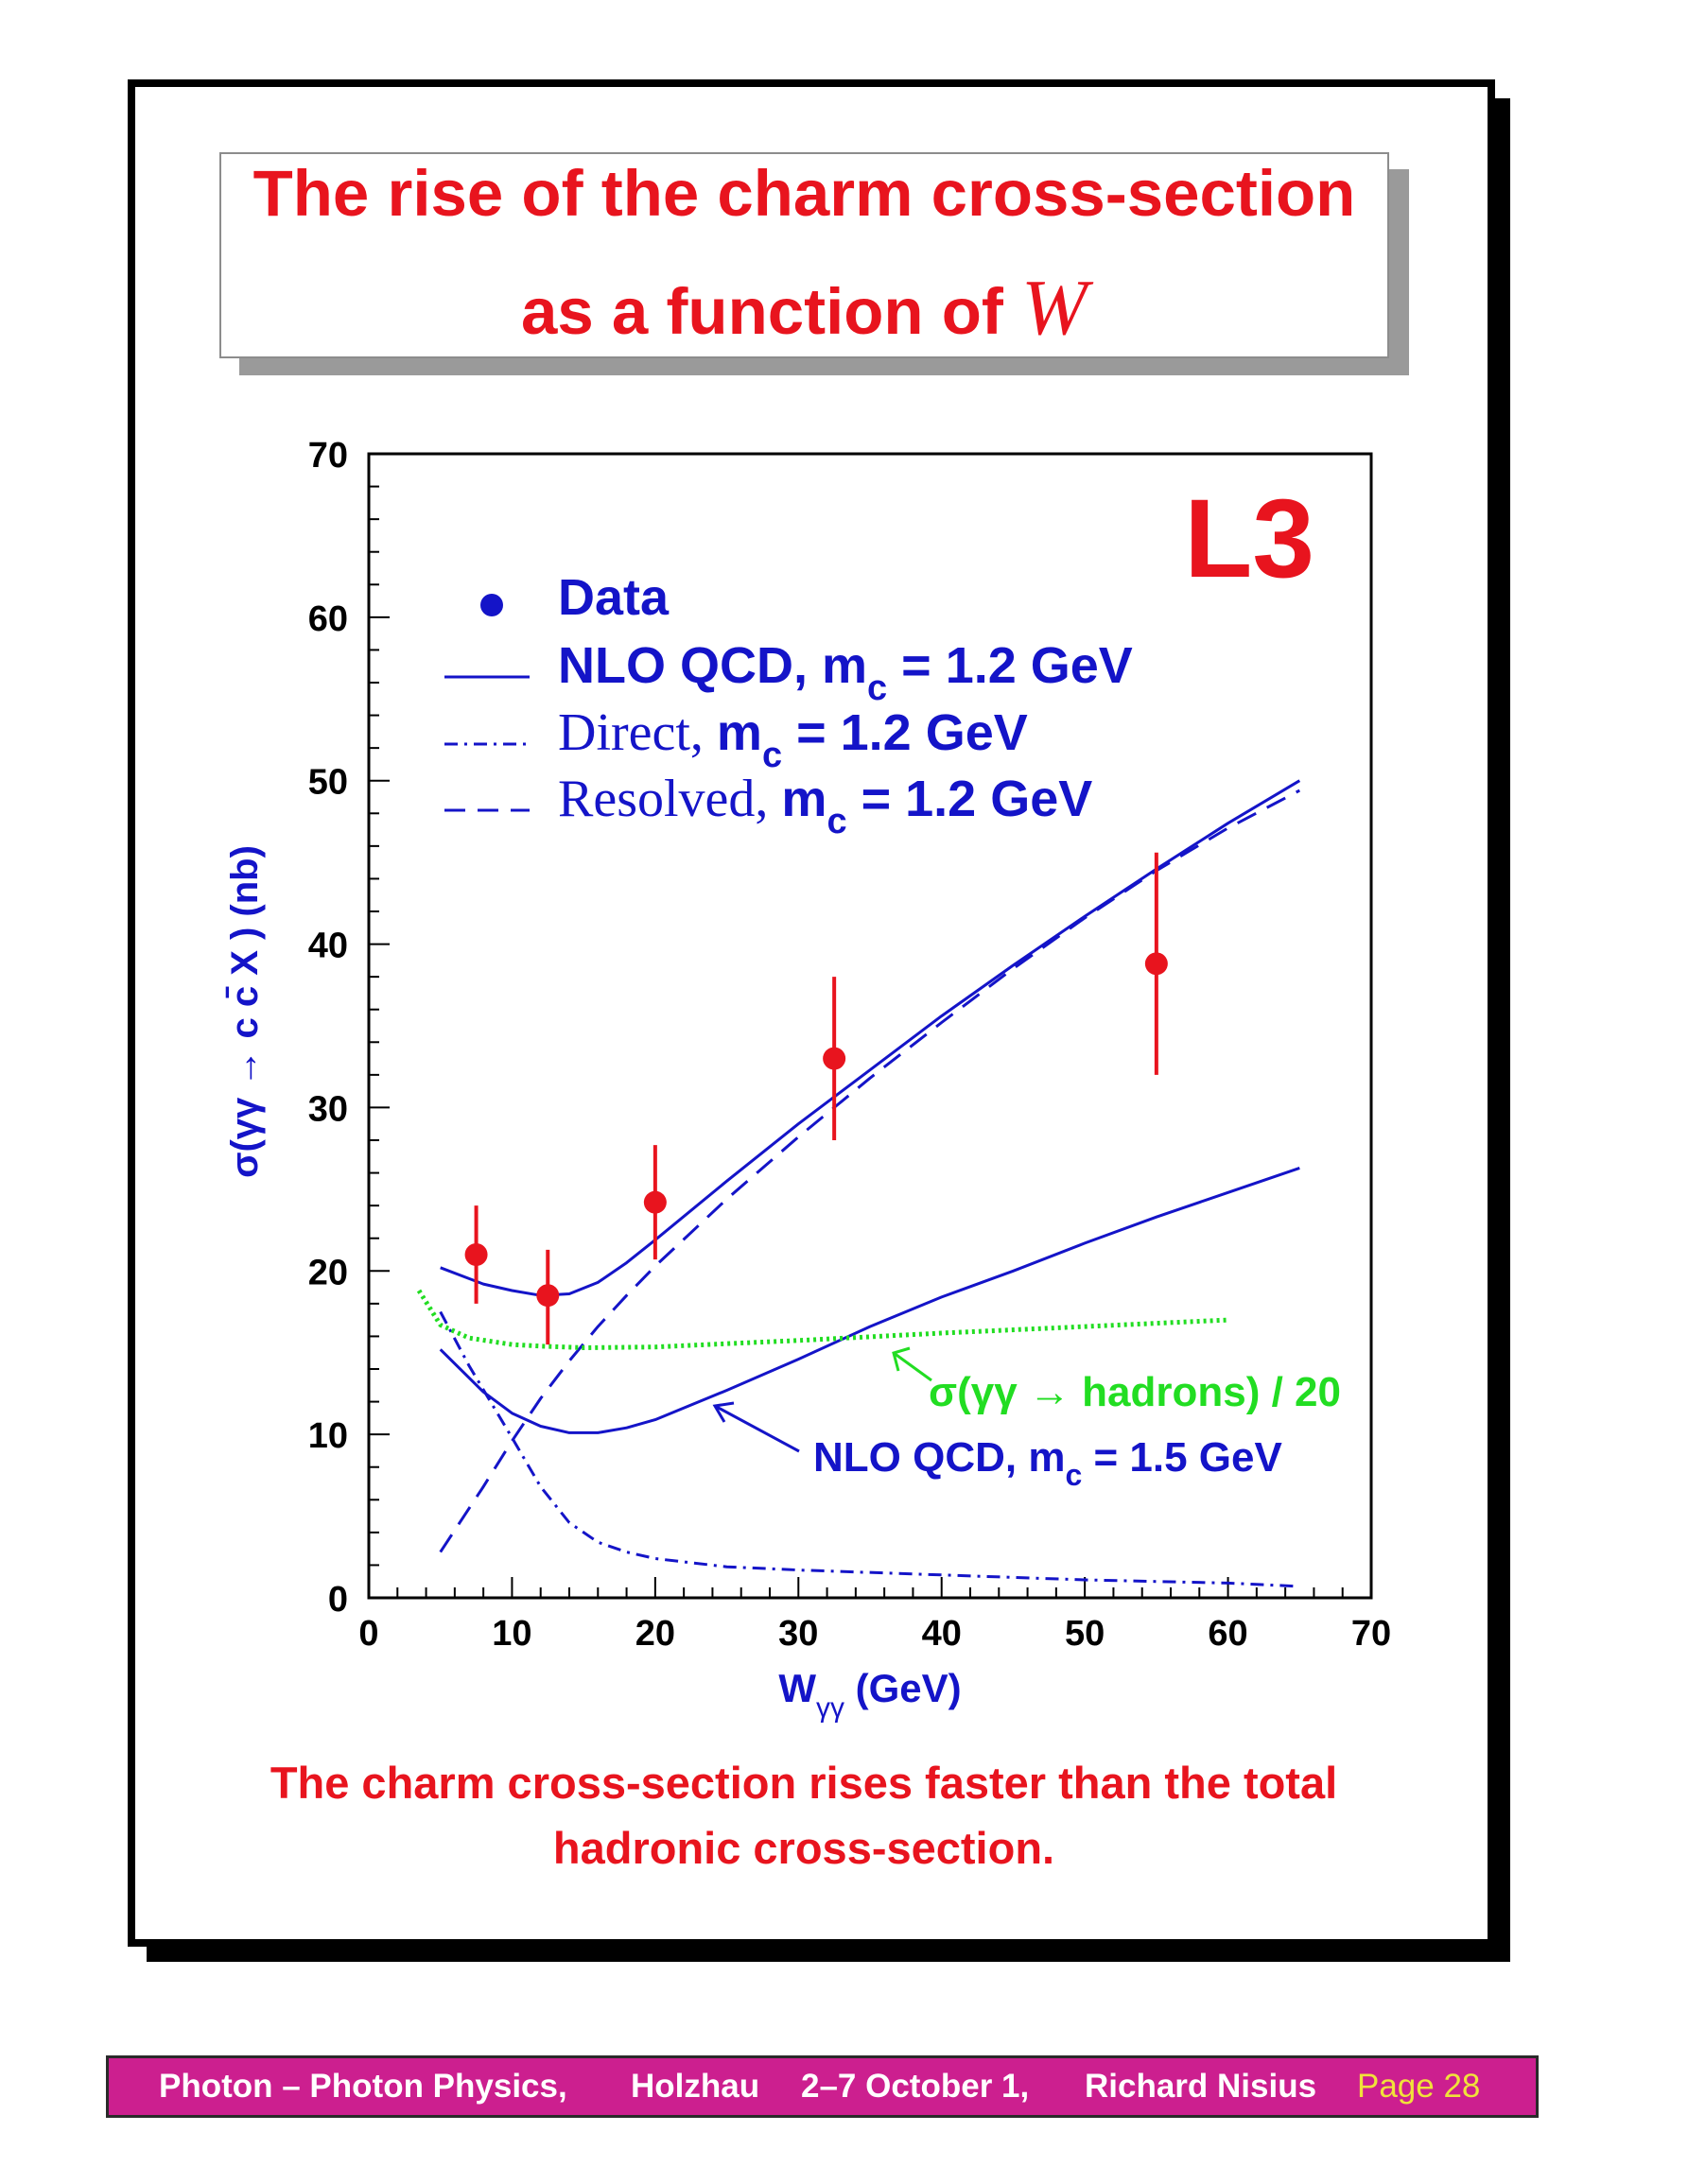  What do you see at coordinates (328, 946) in the screenshot?
I see `y-tick-label: 40` at bounding box center [328, 946].